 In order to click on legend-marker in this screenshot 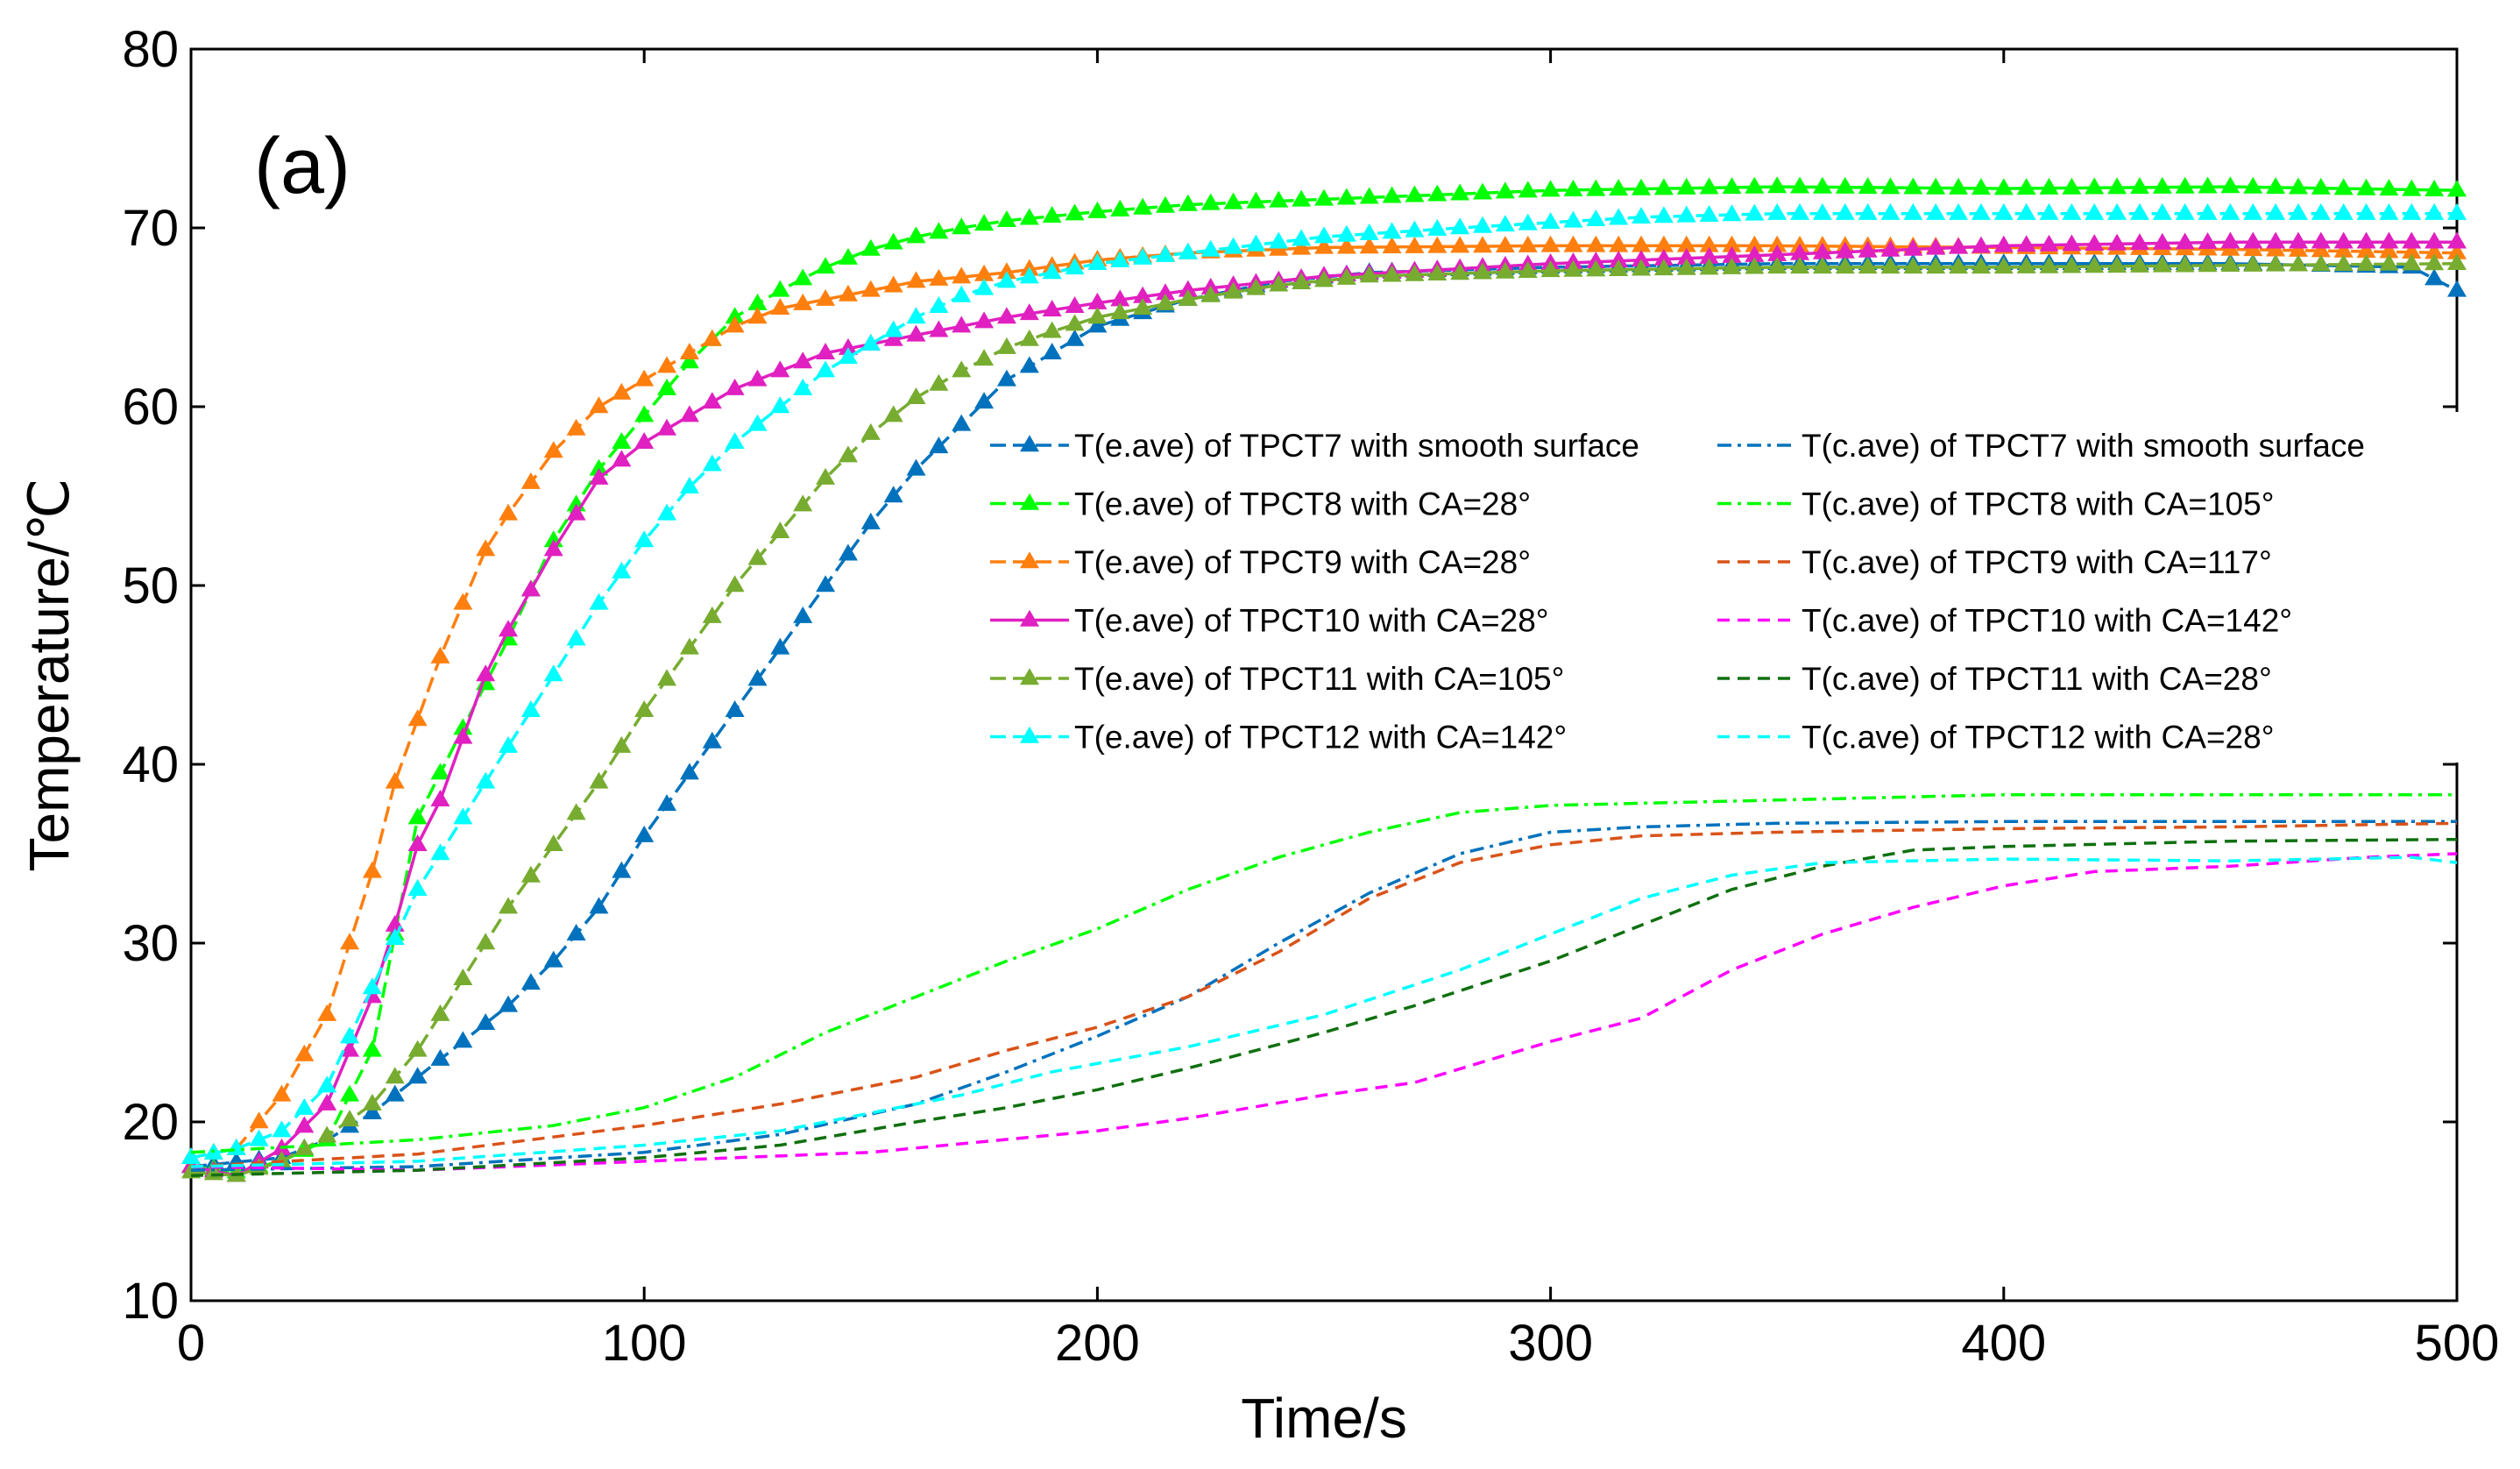, I will do `click(1029, 560)`.